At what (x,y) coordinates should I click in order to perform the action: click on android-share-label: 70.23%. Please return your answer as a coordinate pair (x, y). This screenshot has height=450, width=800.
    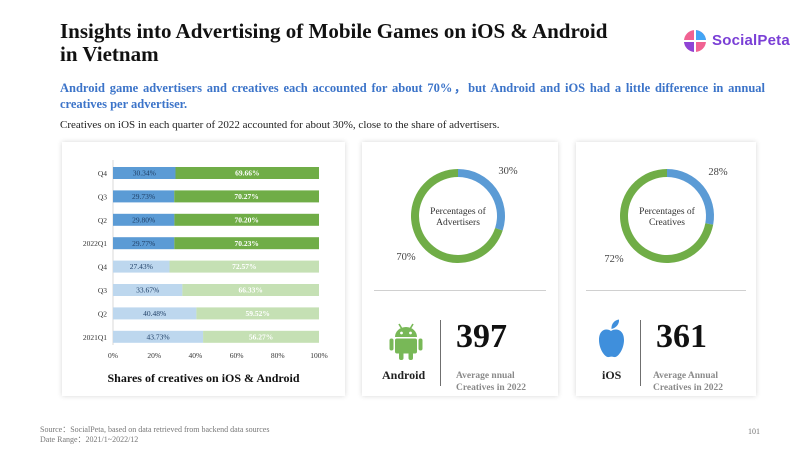
    Looking at the image, I should click on (246, 243).